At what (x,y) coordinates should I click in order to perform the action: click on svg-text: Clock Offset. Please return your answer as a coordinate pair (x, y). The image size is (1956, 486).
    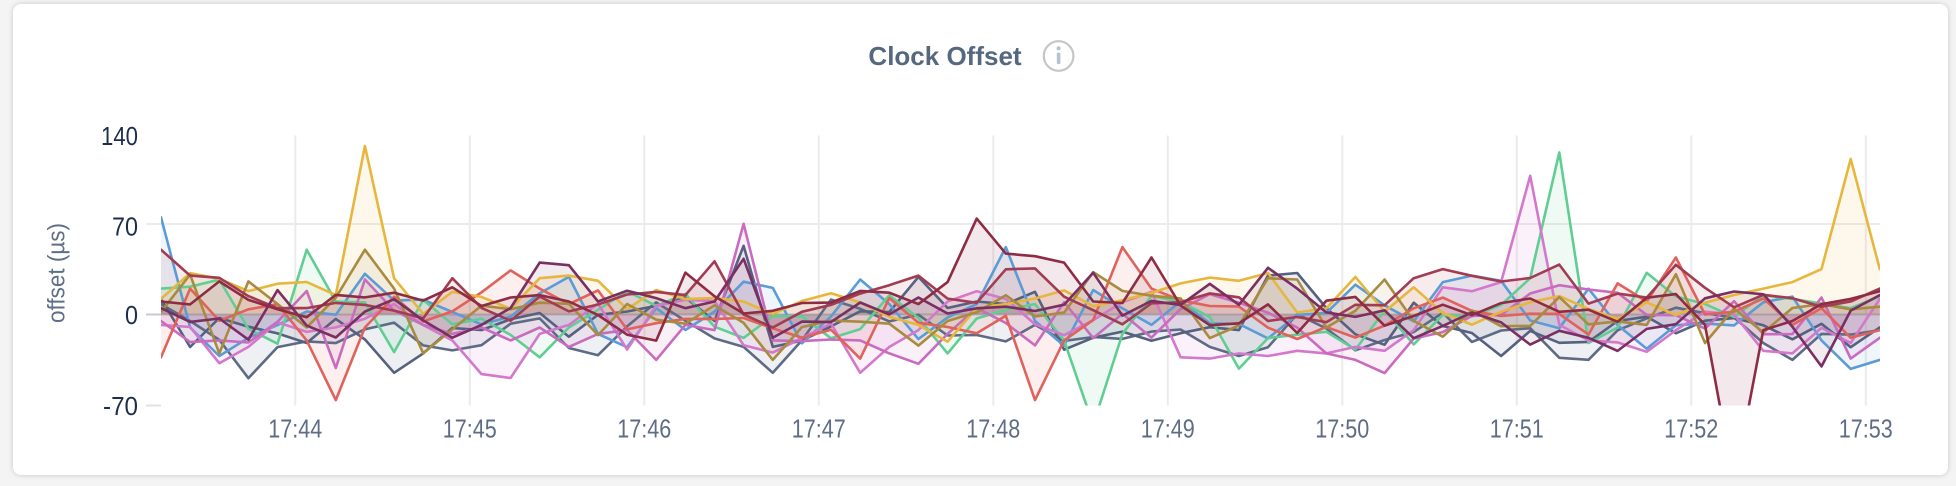
    Looking at the image, I should click on (944, 56).